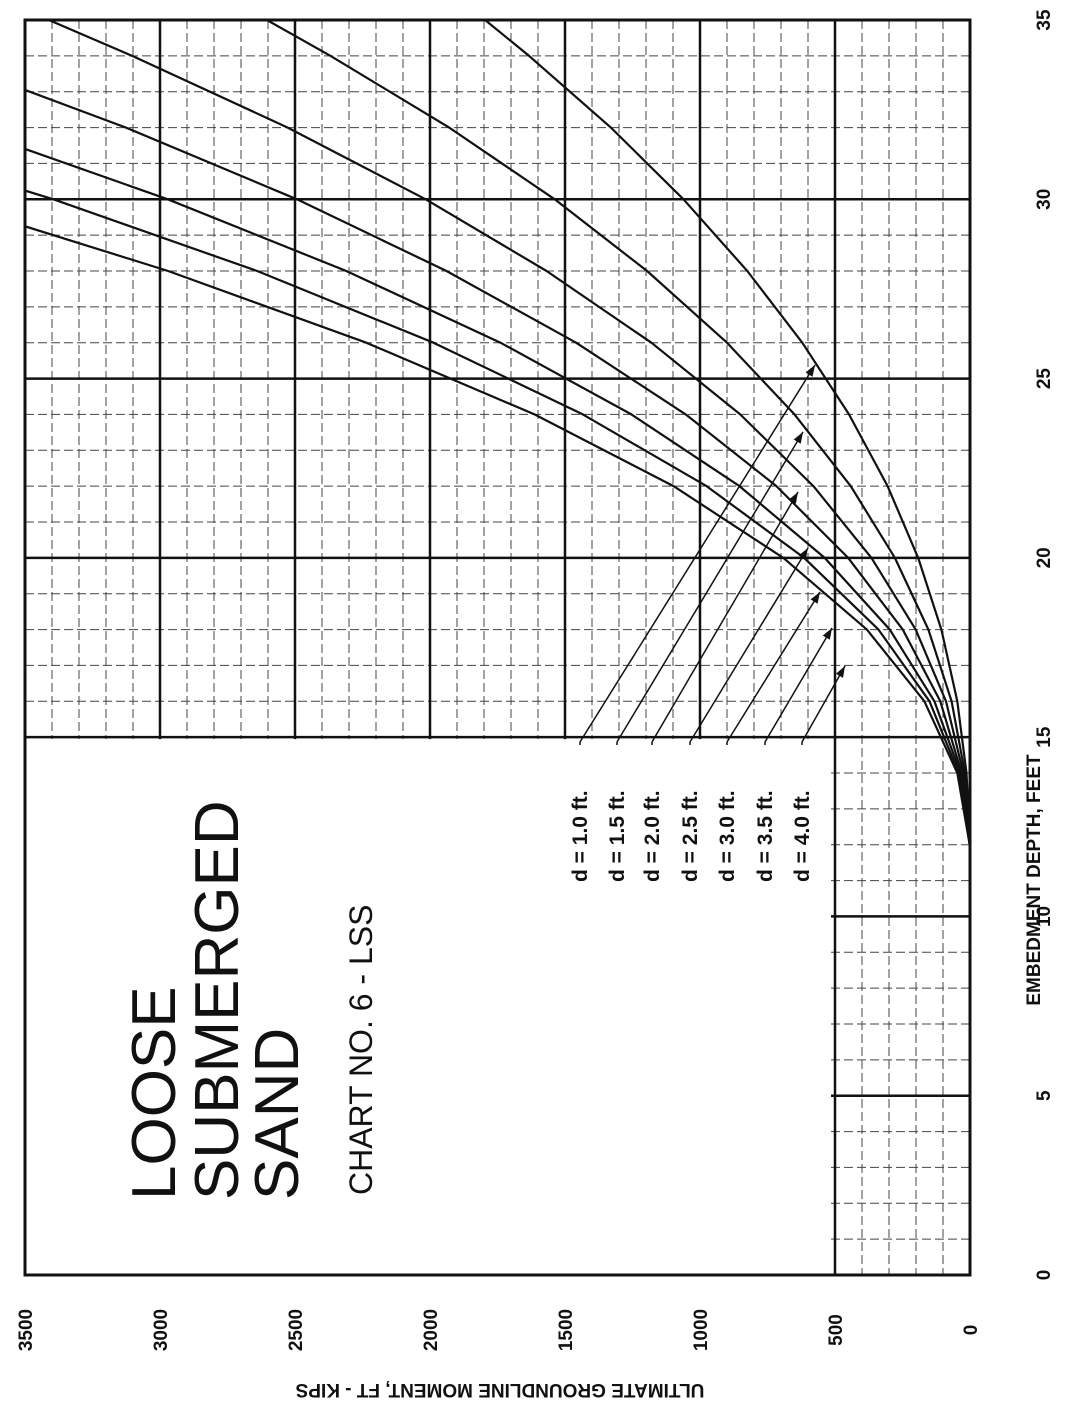  Describe the element at coordinates (1044, 916) in the screenshot. I see `x-tick-label: 10` at that location.